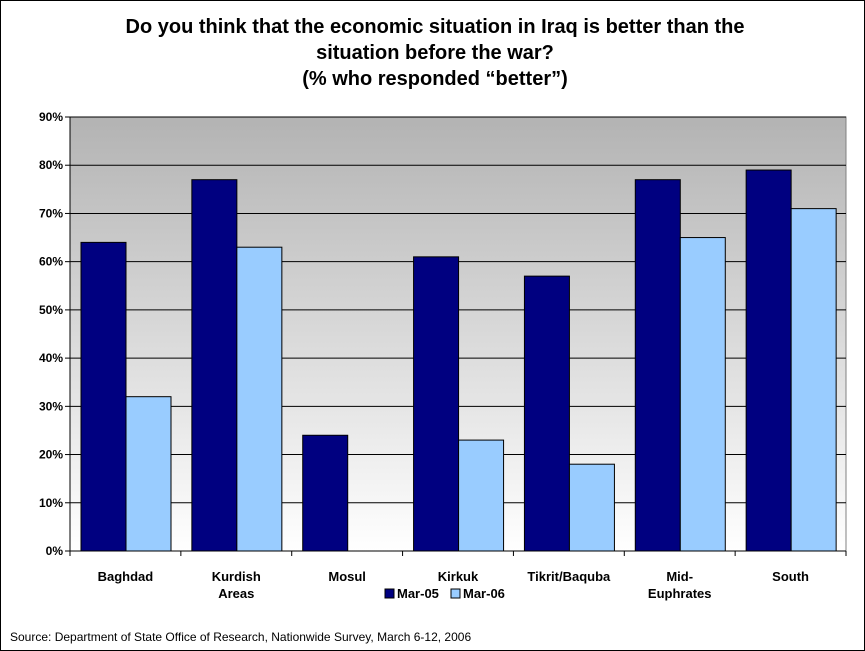 The image size is (865, 651). What do you see at coordinates (51, 358) in the screenshot?
I see `y-tick-label: 40%` at bounding box center [51, 358].